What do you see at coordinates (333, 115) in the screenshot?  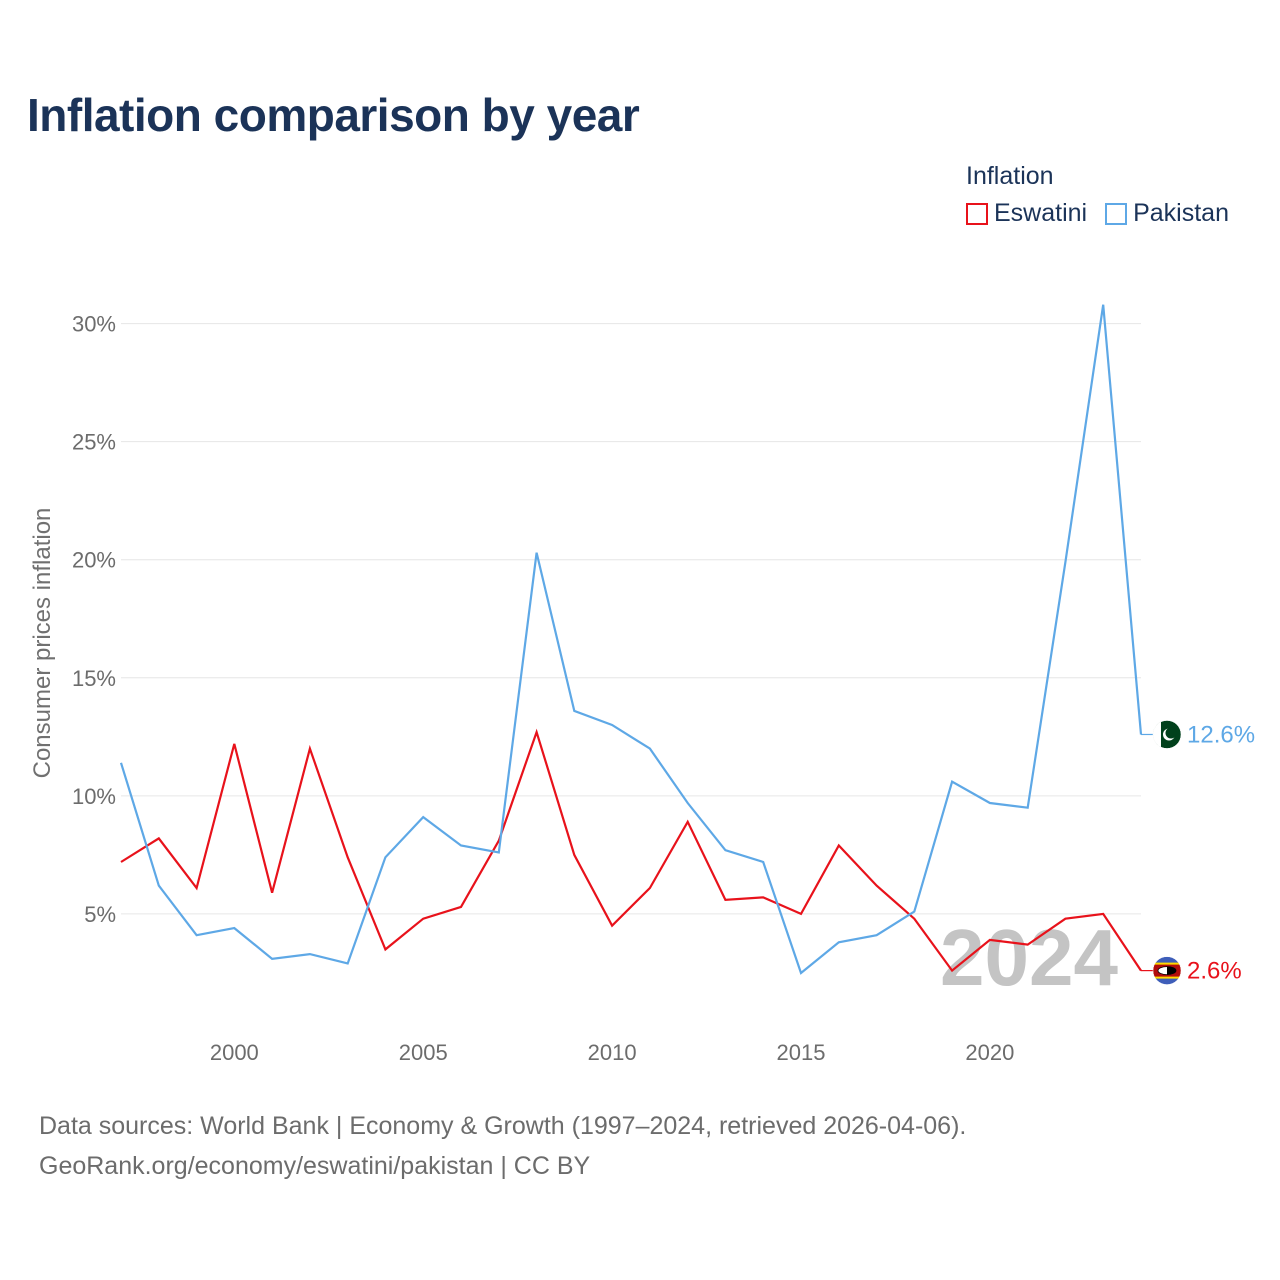 I see `chart-title: Inflation comparison by year` at bounding box center [333, 115].